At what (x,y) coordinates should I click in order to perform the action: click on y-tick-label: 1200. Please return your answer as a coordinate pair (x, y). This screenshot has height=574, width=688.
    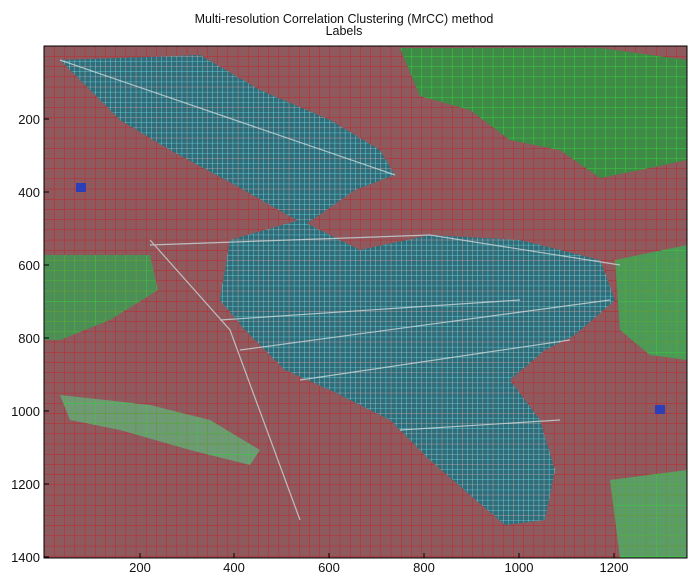
    Looking at the image, I should click on (25, 484).